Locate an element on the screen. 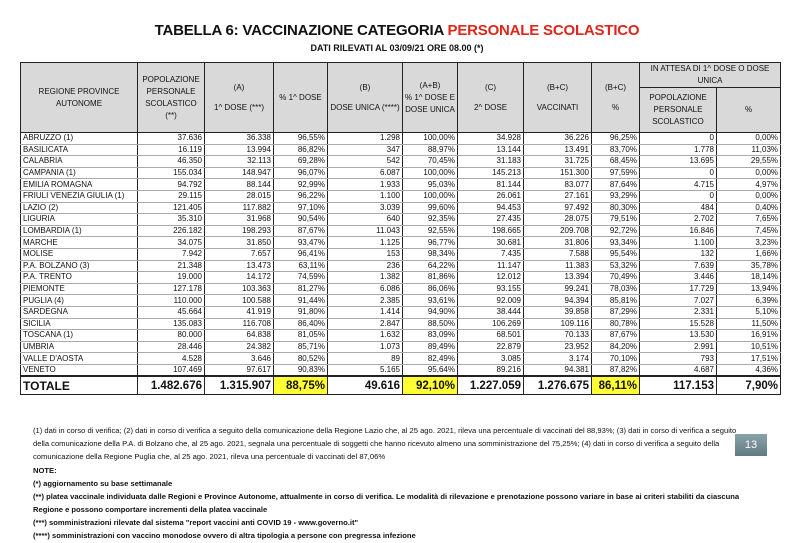  value-cell: 11,50% is located at coordinates (748, 324).